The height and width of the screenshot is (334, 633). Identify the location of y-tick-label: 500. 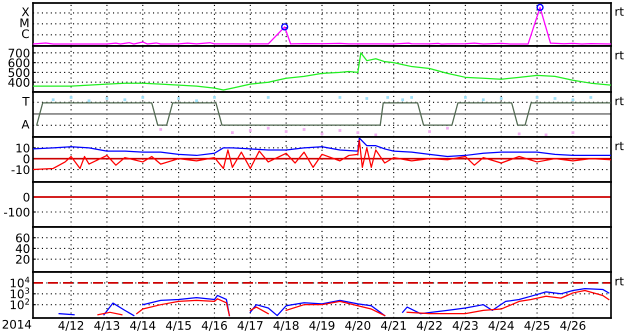
(19, 73).